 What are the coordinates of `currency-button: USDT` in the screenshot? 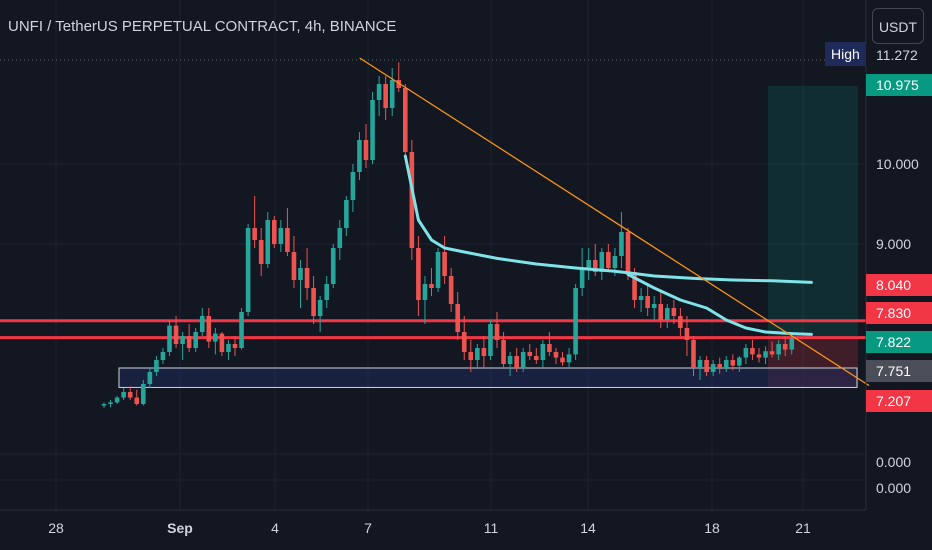 It's located at (898, 26).